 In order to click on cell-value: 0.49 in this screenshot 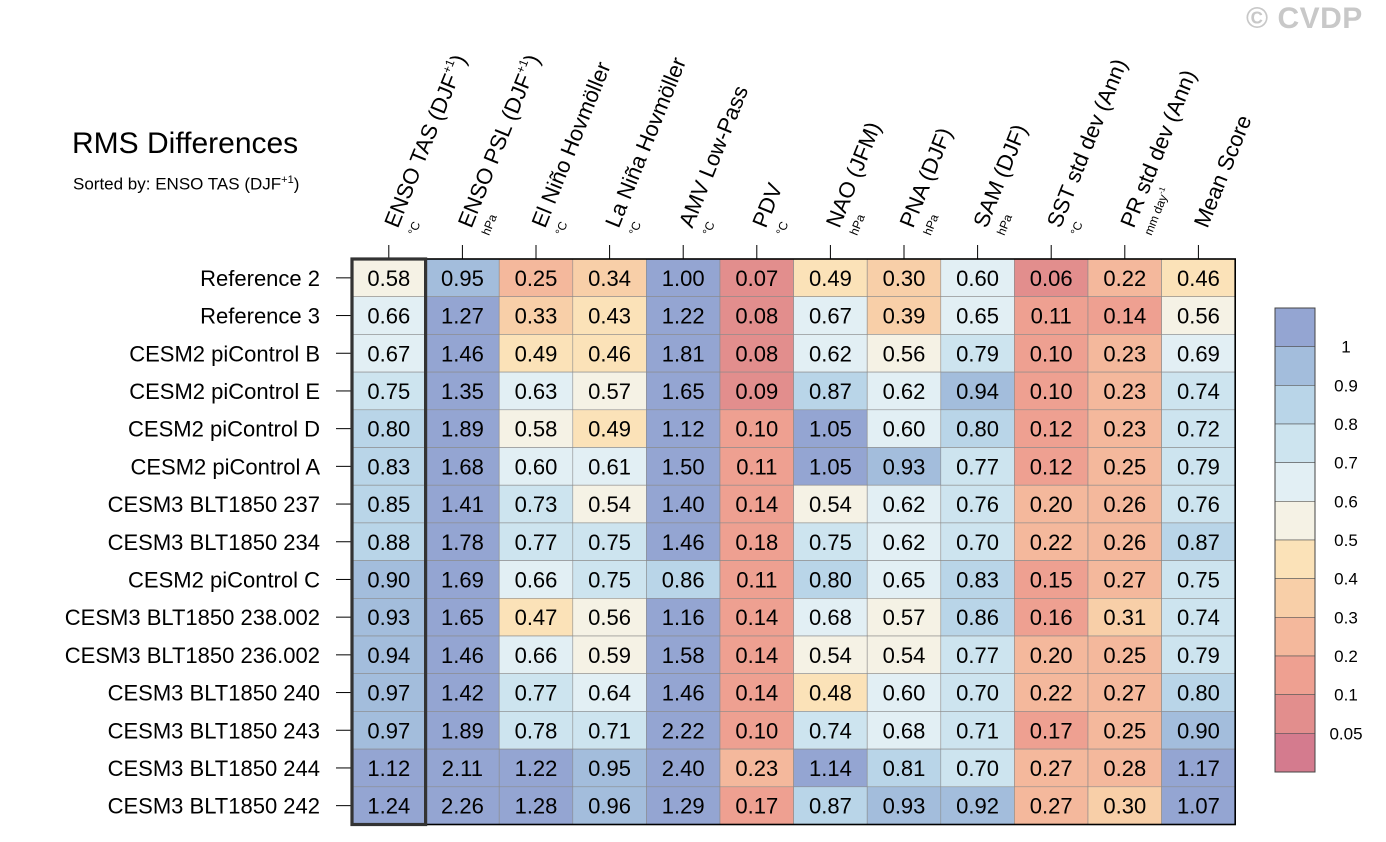, I will do `click(830, 278)`.